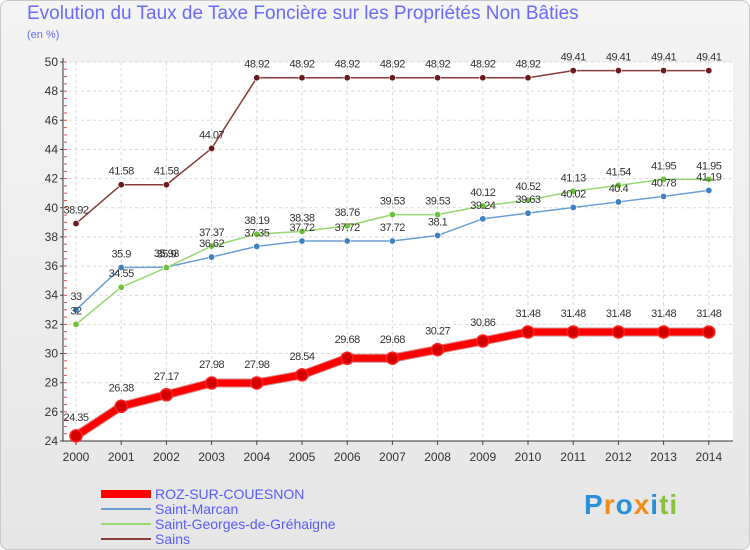 Image resolution: width=750 pixels, height=550 pixels. Describe the element at coordinates (52, 62) in the screenshot. I see `y-tick-label: 50` at that location.